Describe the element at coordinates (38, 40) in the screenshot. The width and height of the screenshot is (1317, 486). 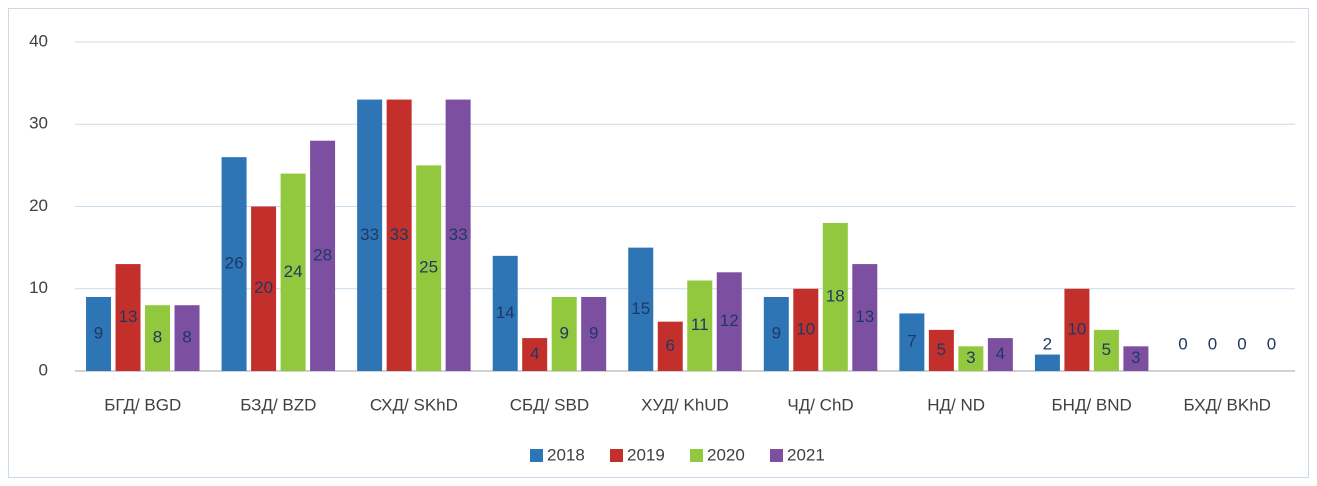
I see `y-tick-label: 40` at that location.